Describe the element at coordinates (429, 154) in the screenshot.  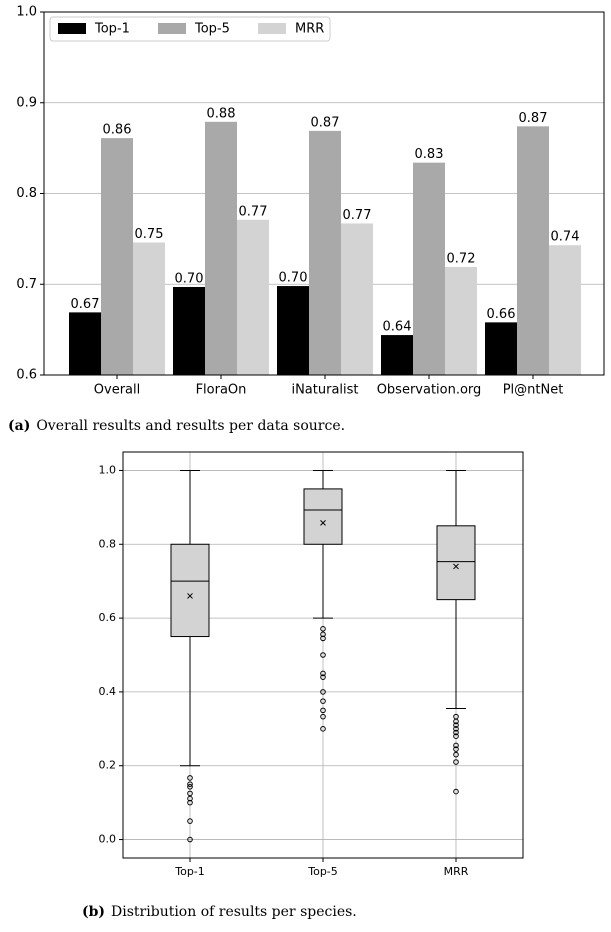
I see `value-label: 0.83` at that location.